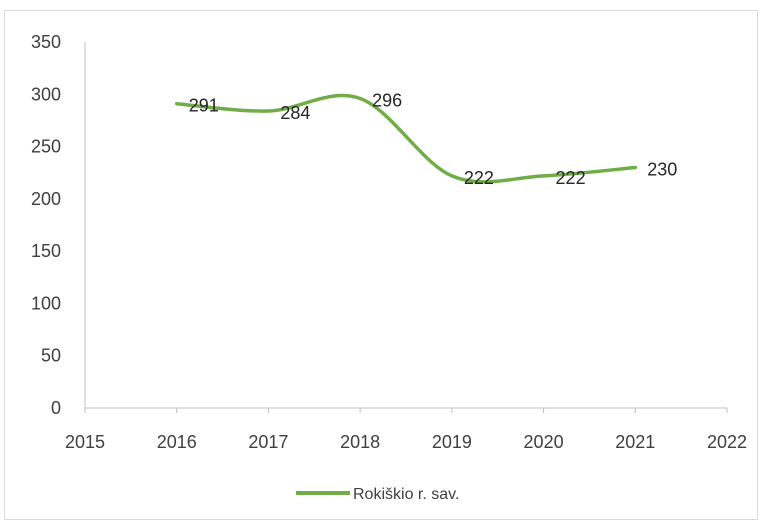 This screenshot has height=524, width=762. I want to click on data-label: 291, so click(204, 106).